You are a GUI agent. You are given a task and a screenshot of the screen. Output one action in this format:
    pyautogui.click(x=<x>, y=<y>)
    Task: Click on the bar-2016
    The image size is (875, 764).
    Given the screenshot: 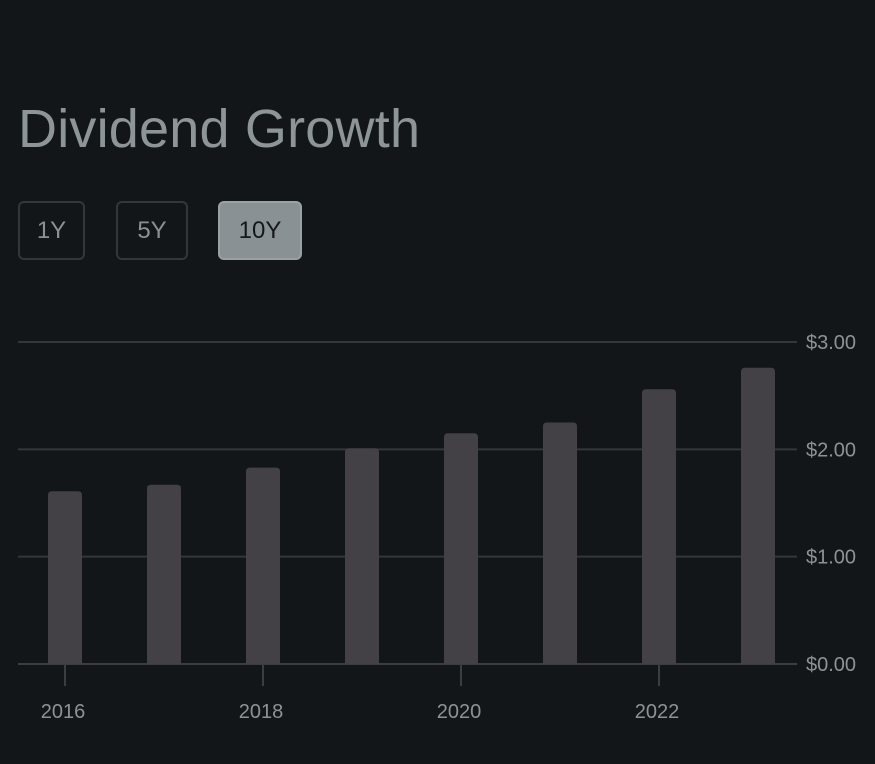 What is the action you would take?
    pyautogui.click(x=65, y=577)
    